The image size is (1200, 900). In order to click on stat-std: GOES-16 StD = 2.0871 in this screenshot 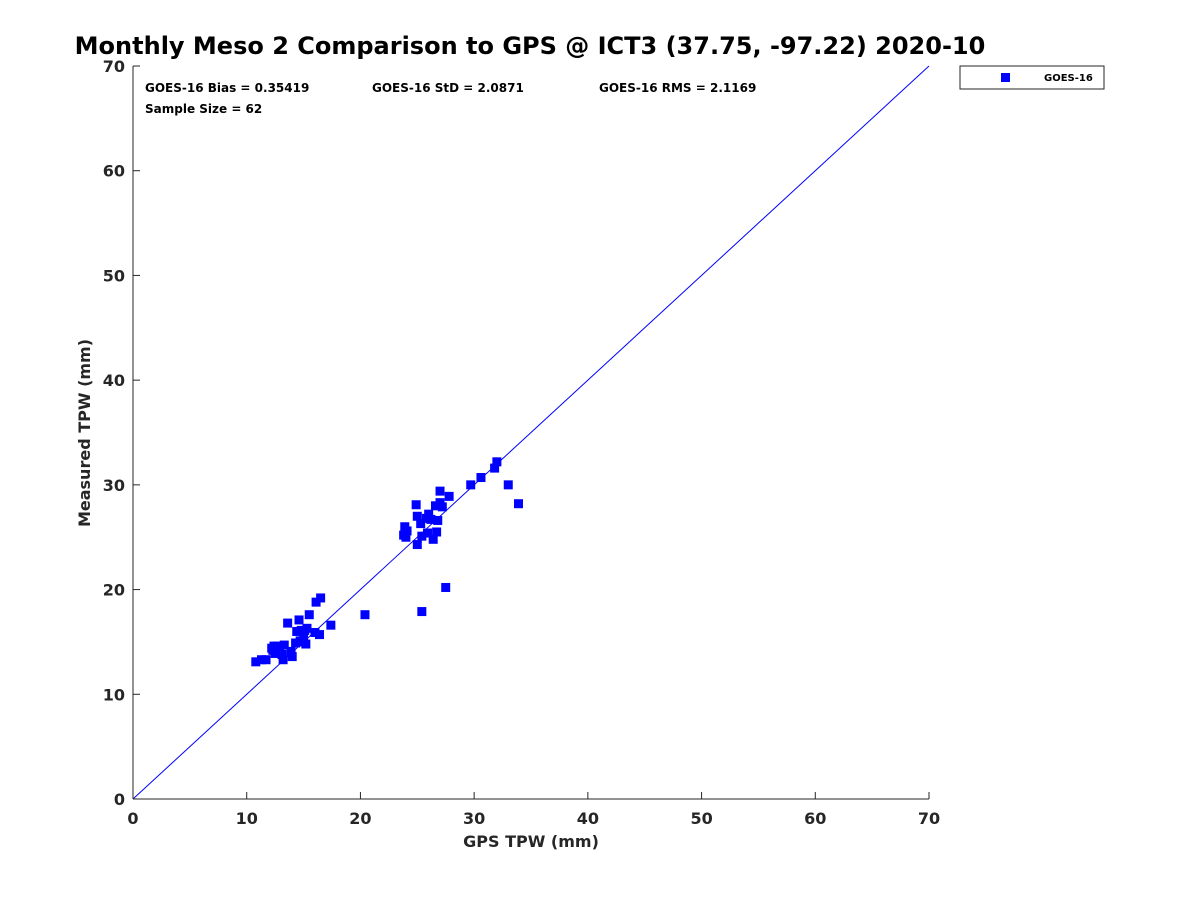, I will do `click(448, 88)`.